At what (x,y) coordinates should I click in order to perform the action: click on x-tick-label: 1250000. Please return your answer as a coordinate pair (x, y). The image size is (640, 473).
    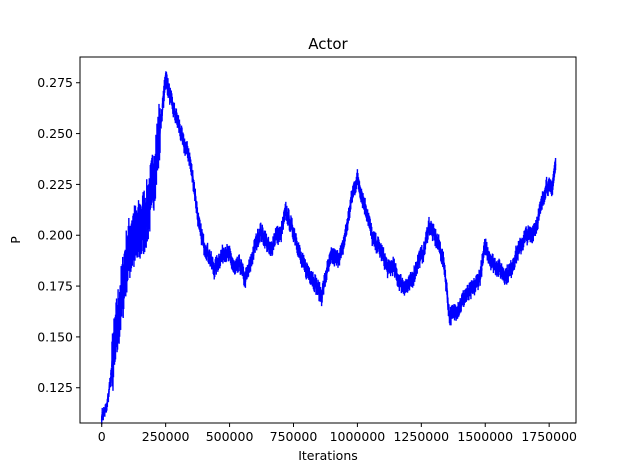
    Looking at the image, I should click on (421, 436).